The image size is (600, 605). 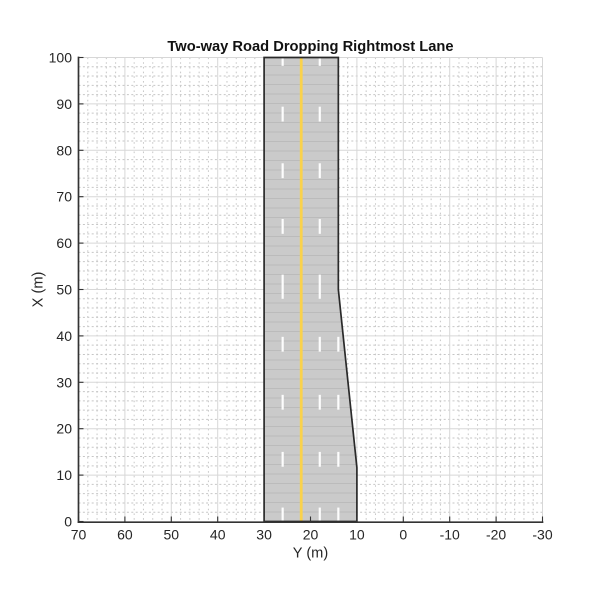 What do you see at coordinates (64, 104) in the screenshot?
I see `svg-text: 90` at bounding box center [64, 104].